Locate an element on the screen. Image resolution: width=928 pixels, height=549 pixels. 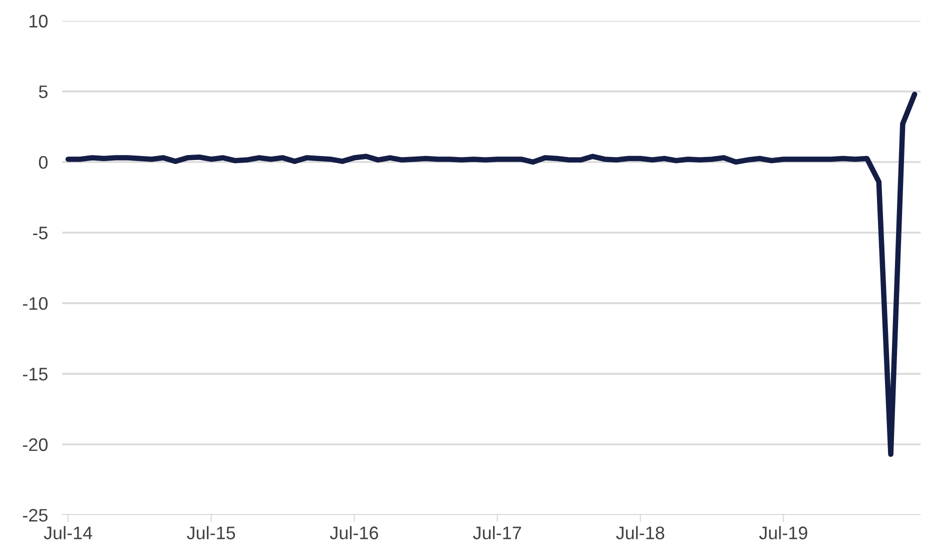
x-tick-label: Jul-15 is located at coordinates (211, 533).